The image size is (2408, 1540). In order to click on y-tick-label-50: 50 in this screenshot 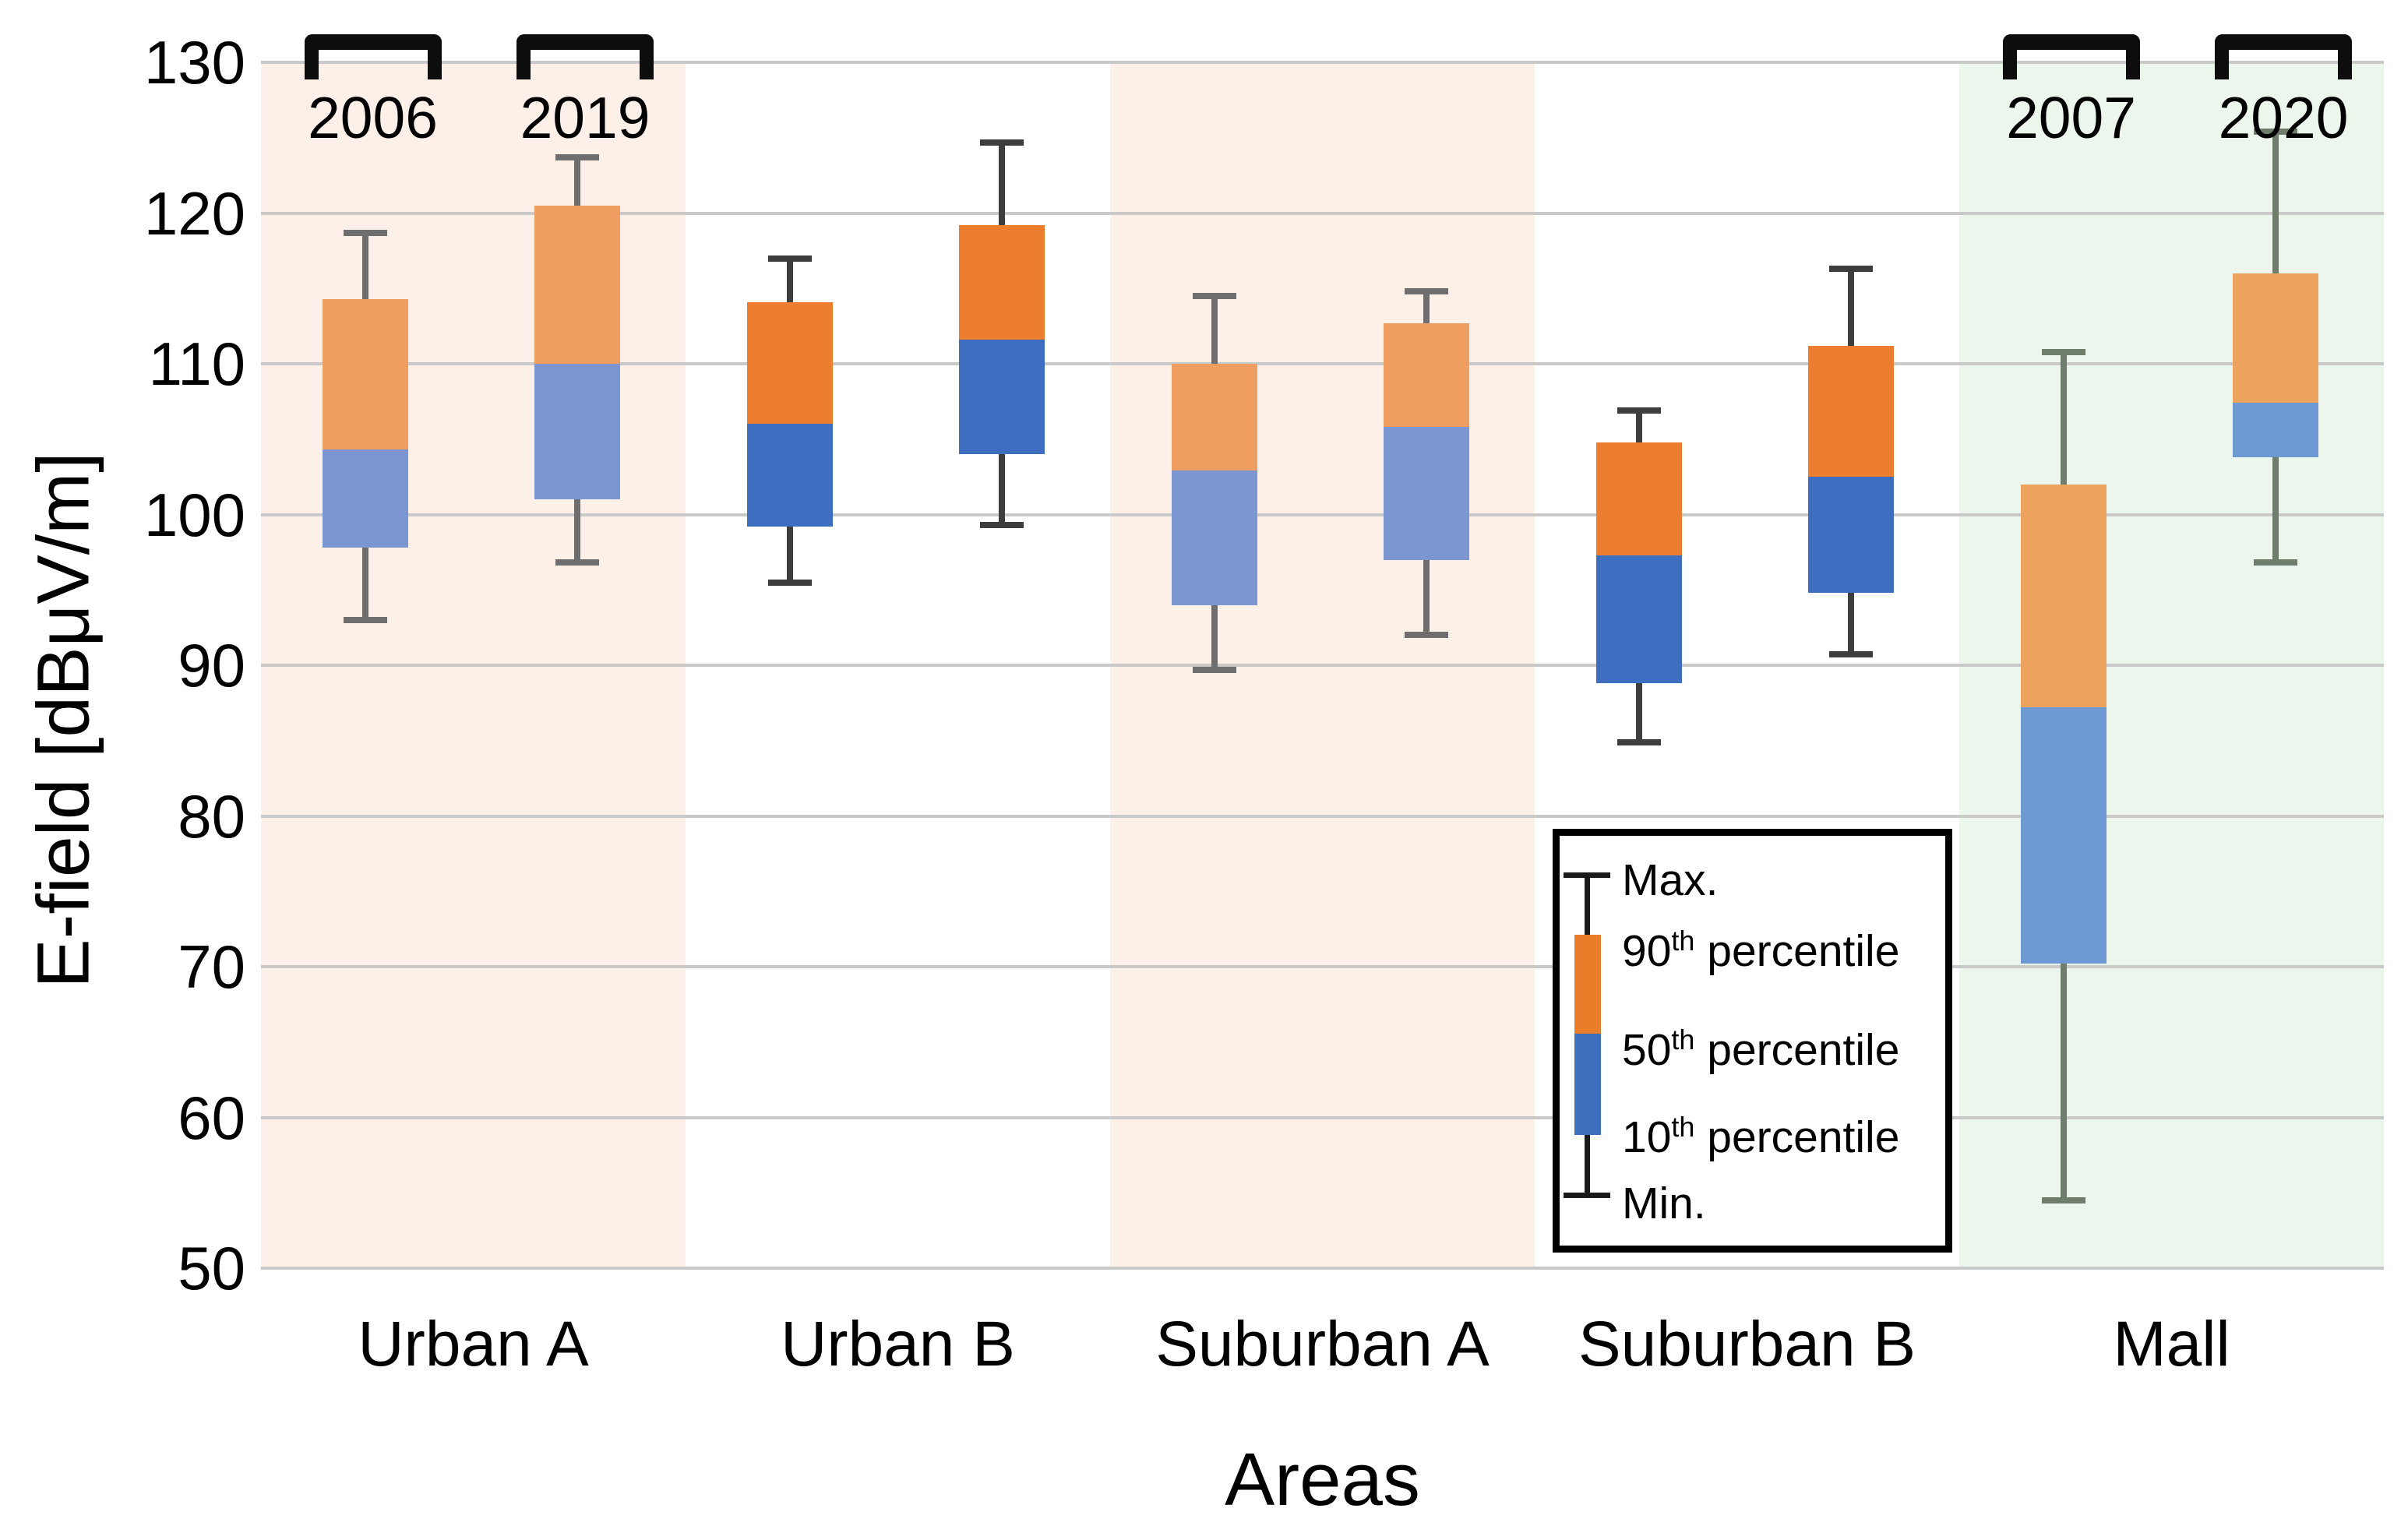, I will do `click(211, 1268)`.